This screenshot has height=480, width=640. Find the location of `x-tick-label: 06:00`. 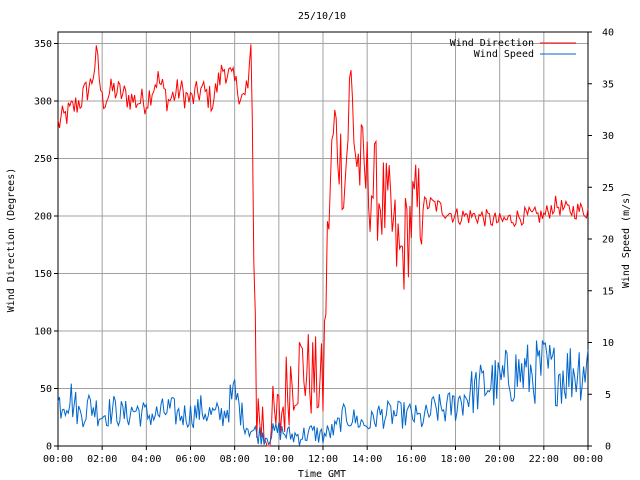

x-tick-label: 06:00 is located at coordinates (190, 459).